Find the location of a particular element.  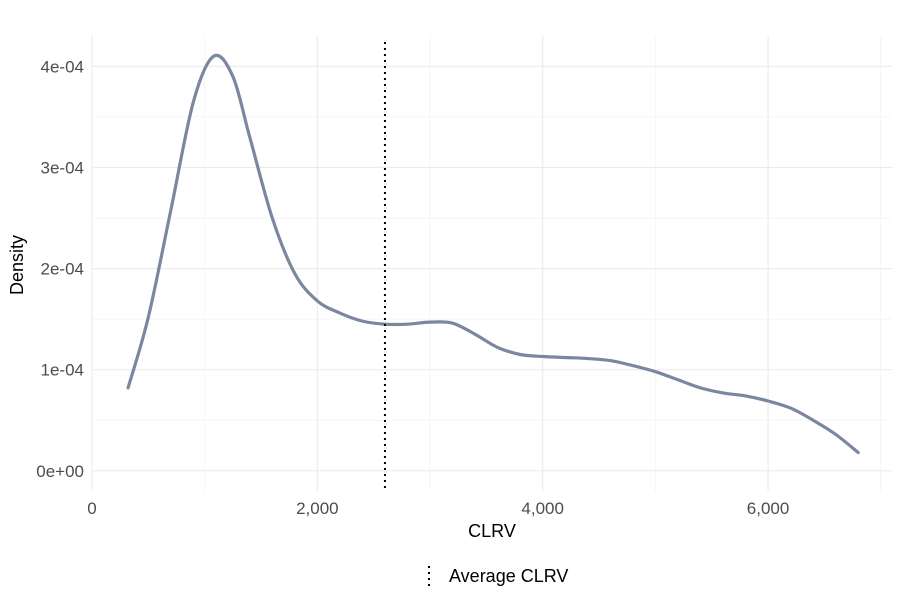

y-axis-title: Density is located at coordinates (17, 265).